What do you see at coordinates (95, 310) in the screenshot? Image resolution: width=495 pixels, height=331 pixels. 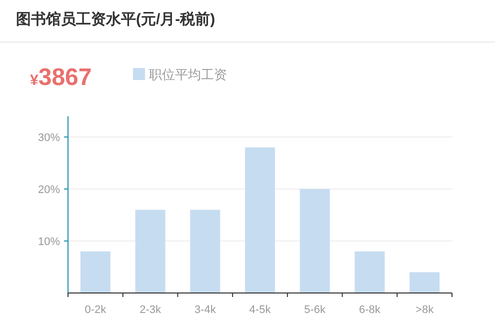 I see `x-tick-label: 0-2k` at bounding box center [95, 310].